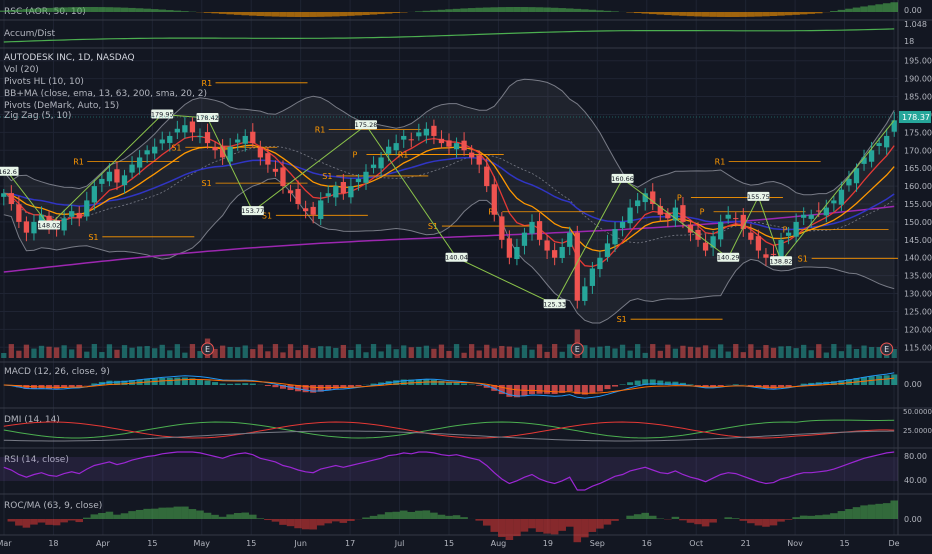  What do you see at coordinates (886, 349) in the screenshot?
I see `earnings-marker-label: E` at bounding box center [886, 349].